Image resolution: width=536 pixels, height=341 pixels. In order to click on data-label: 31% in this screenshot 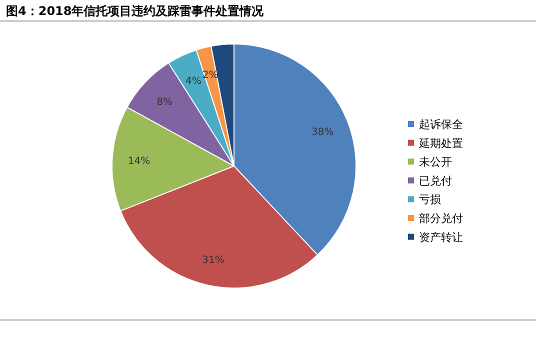, I will do `click(213, 260)`.